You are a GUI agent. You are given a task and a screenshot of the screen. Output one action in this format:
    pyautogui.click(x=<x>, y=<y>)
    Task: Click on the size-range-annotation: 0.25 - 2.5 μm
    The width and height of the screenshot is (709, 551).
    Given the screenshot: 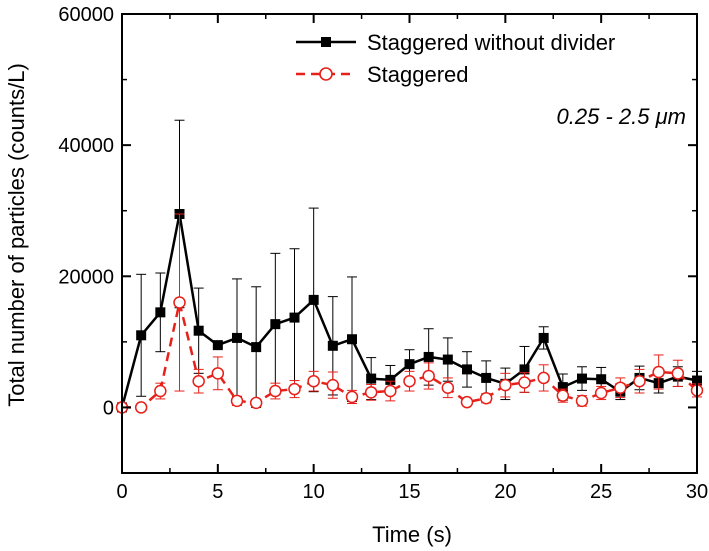 What is the action you would take?
    pyautogui.click(x=621, y=116)
    